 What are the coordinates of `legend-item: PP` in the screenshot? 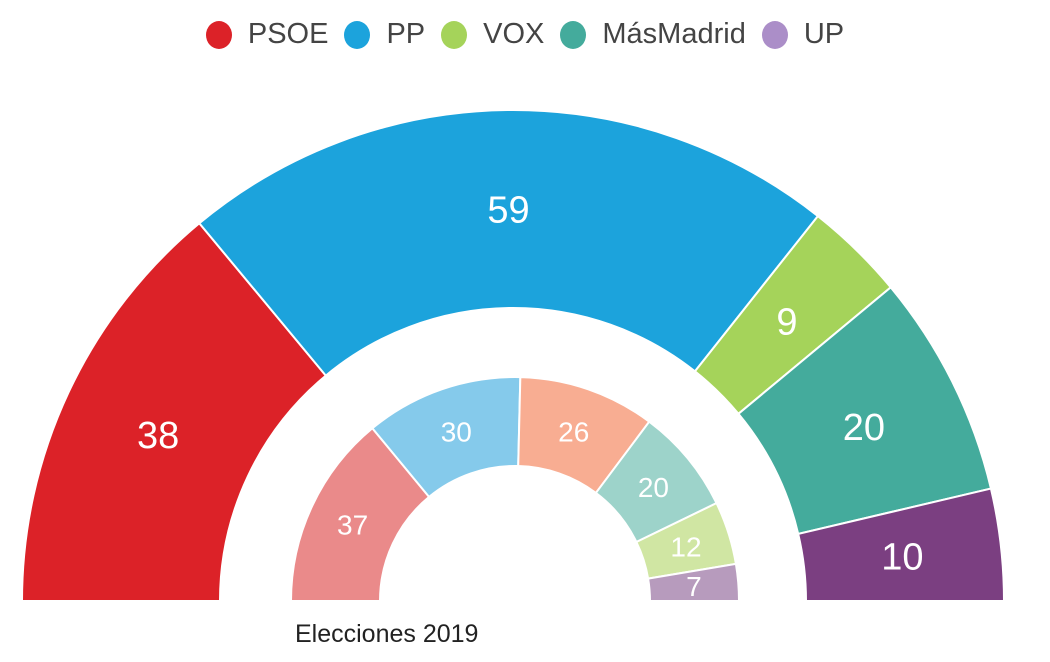 It's located at (384, 34).